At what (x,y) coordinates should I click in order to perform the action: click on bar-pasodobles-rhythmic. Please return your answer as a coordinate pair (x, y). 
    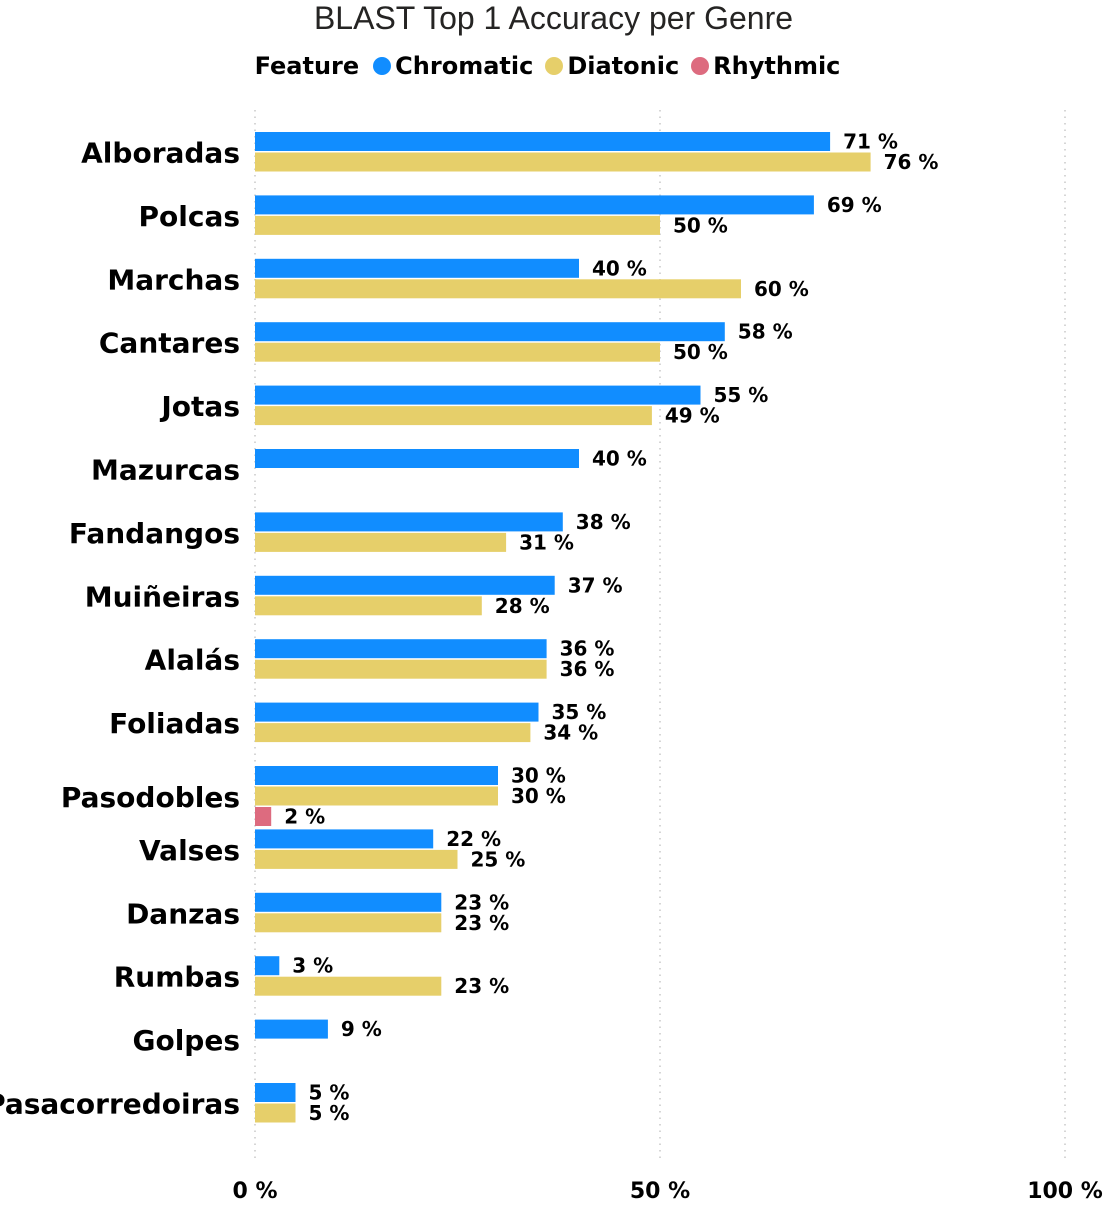
    Looking at the image, I should click on (263, 816).